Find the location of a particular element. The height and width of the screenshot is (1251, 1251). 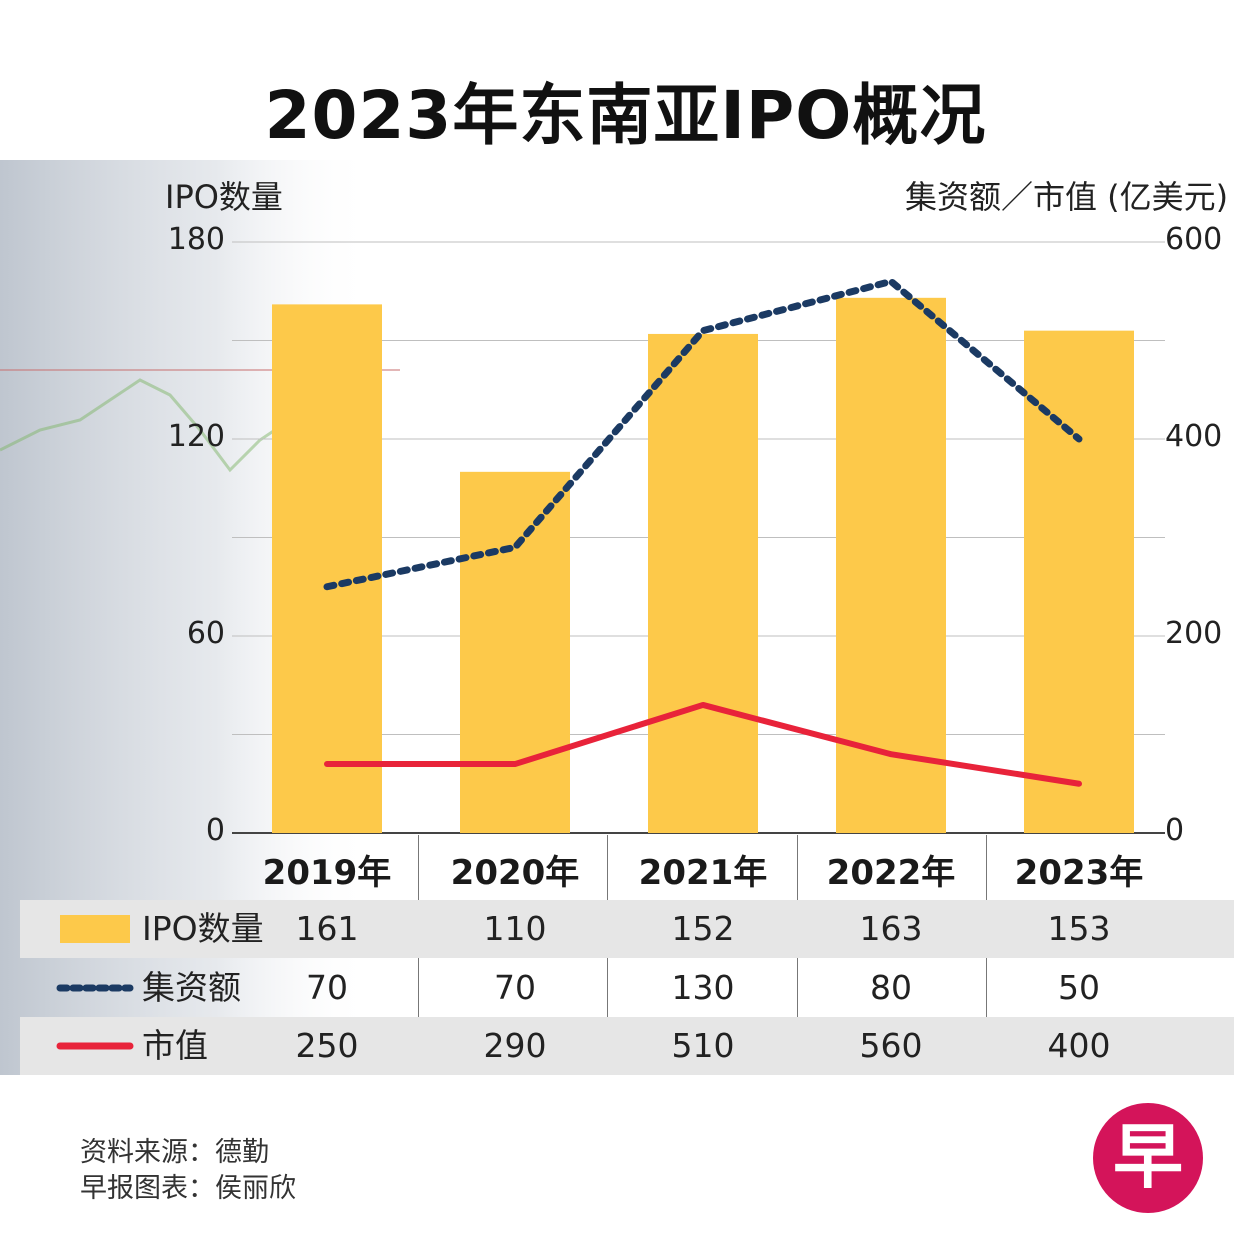

chart-title: 2023年东南亚IPO概况 is located at coordinates (625, 115).